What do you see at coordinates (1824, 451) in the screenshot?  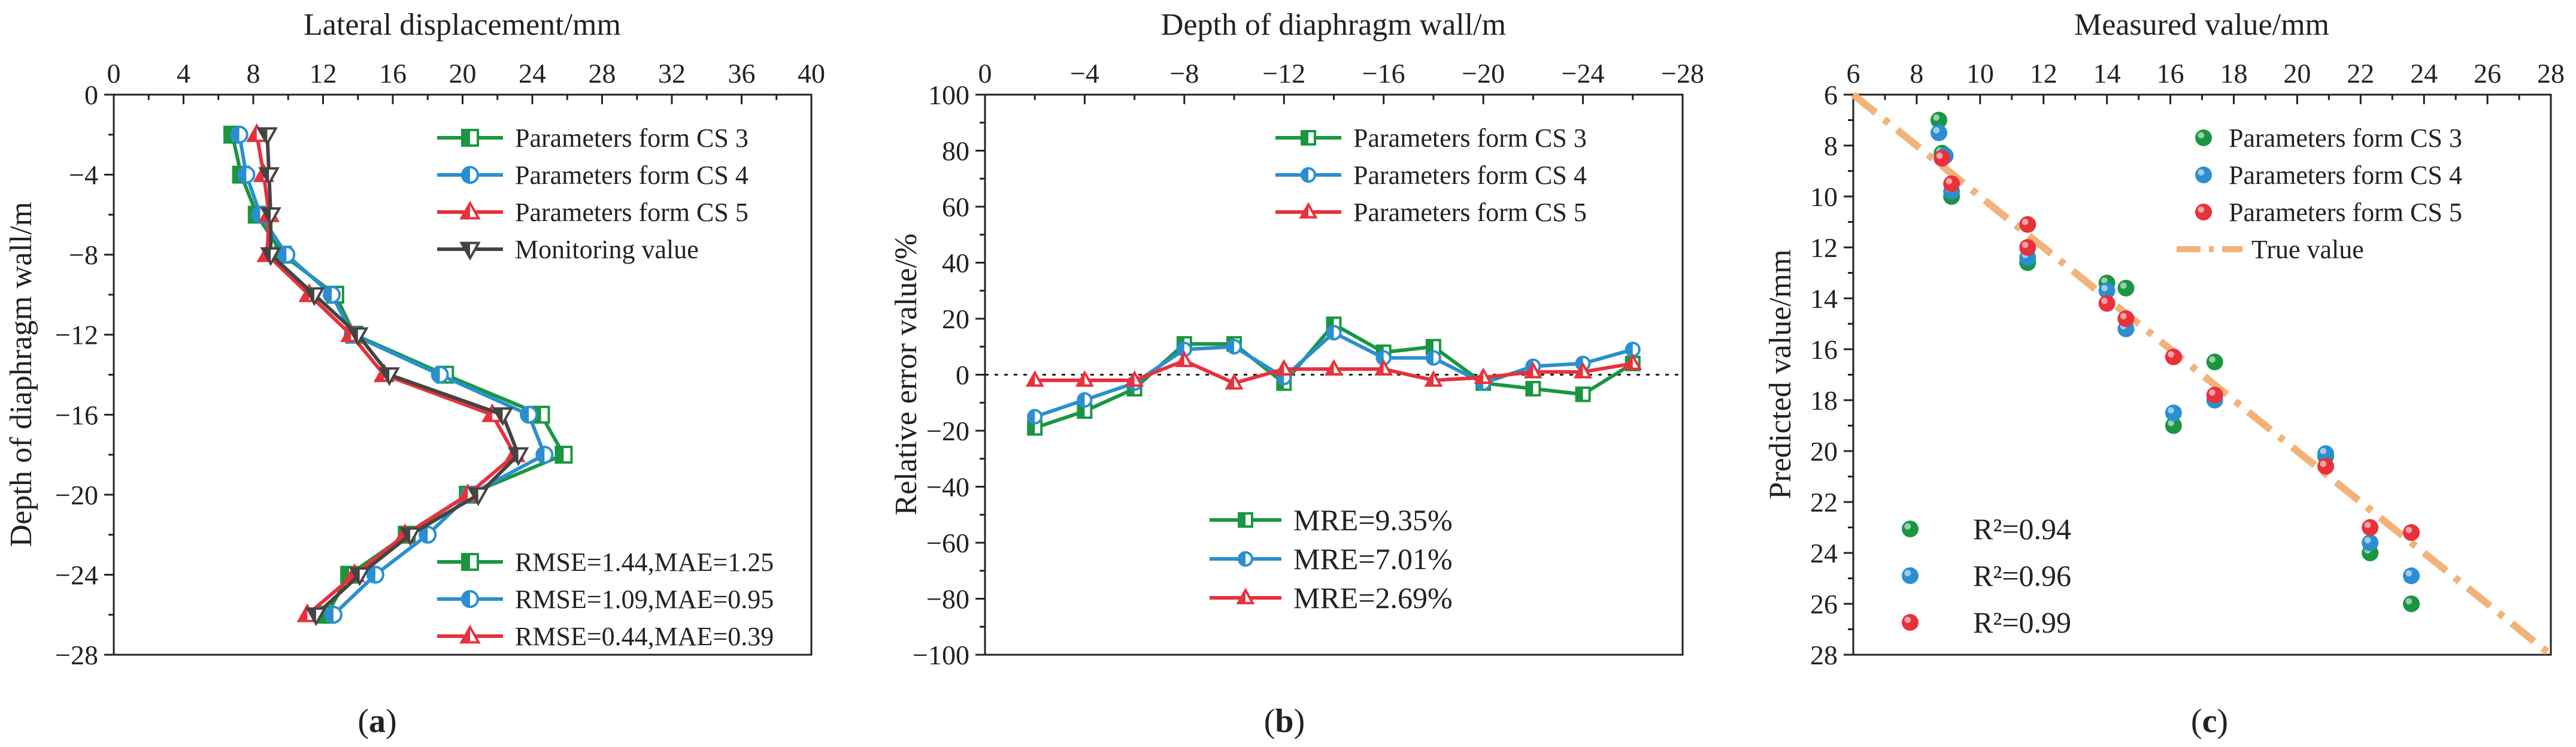 I see `panel-c-y-tick-label: 20` at bounding box center [1824, 451].